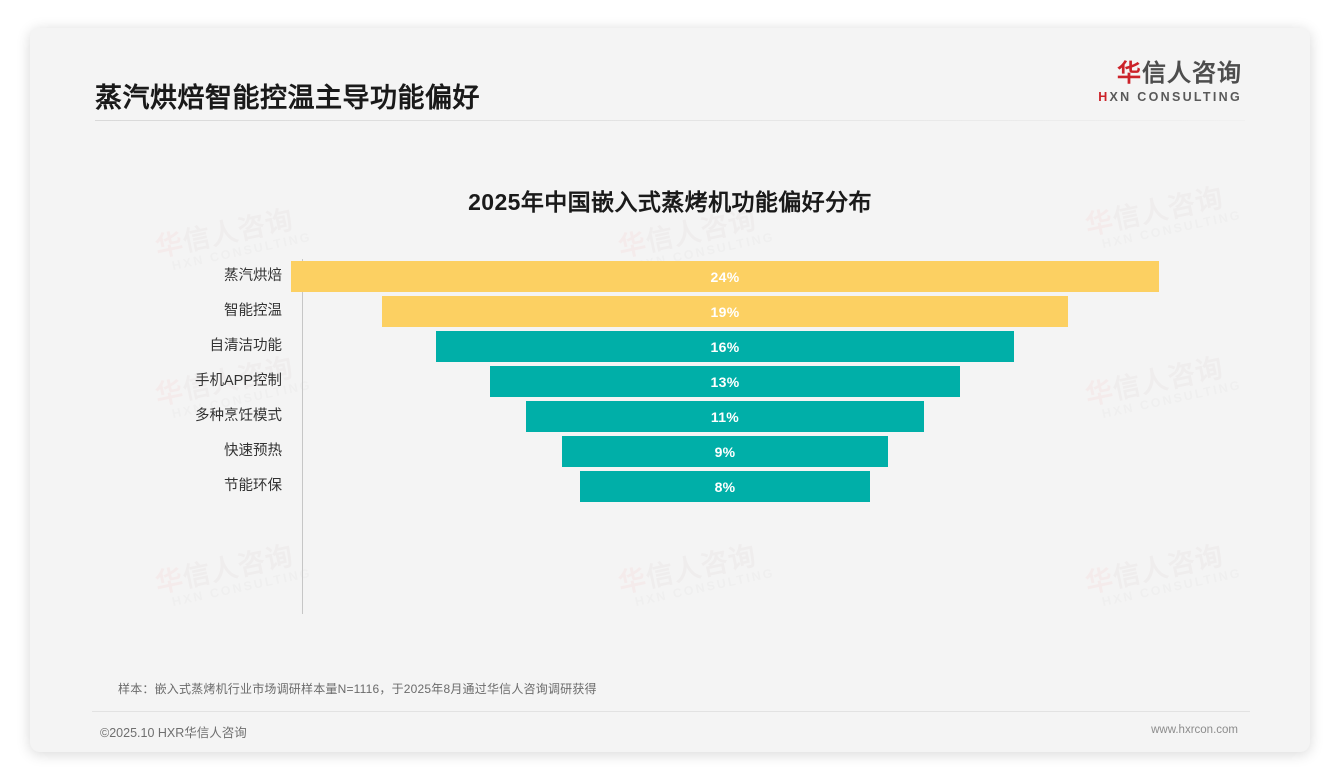  I want to click on bar-row: 蒸汽烘焙 24%, so click(670, 276).